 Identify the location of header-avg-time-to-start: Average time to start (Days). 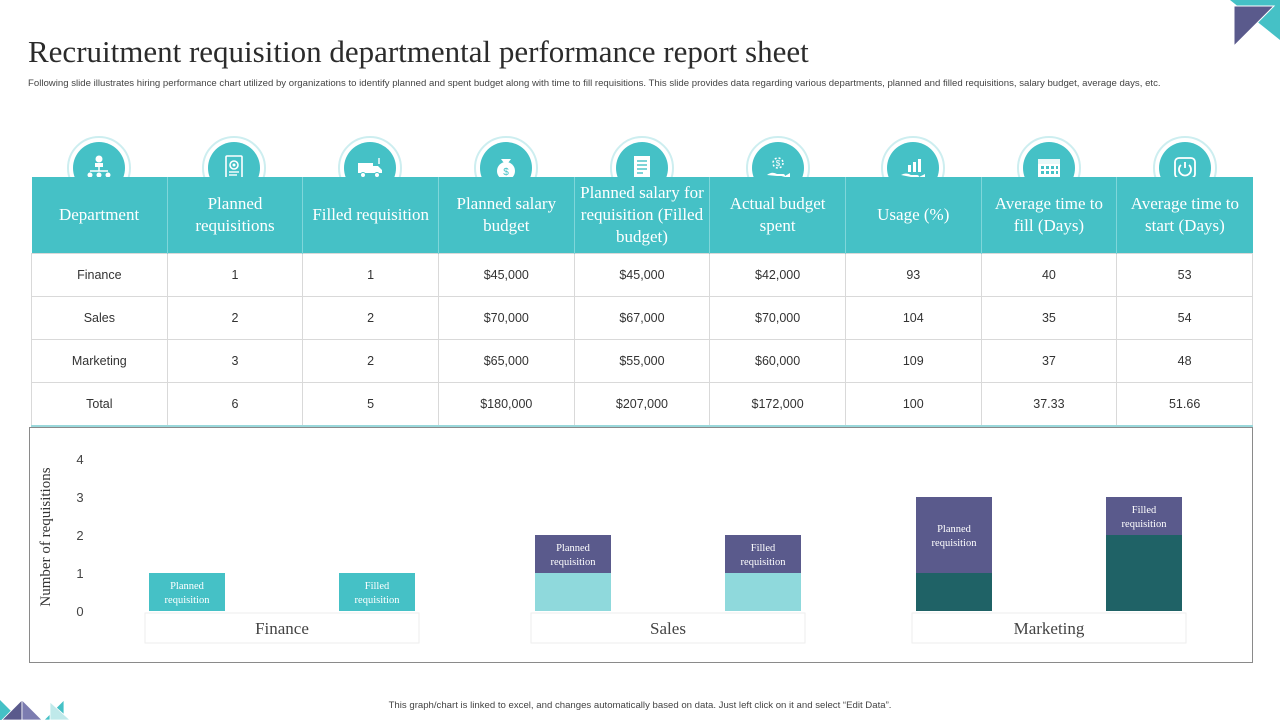
(1184, 215).